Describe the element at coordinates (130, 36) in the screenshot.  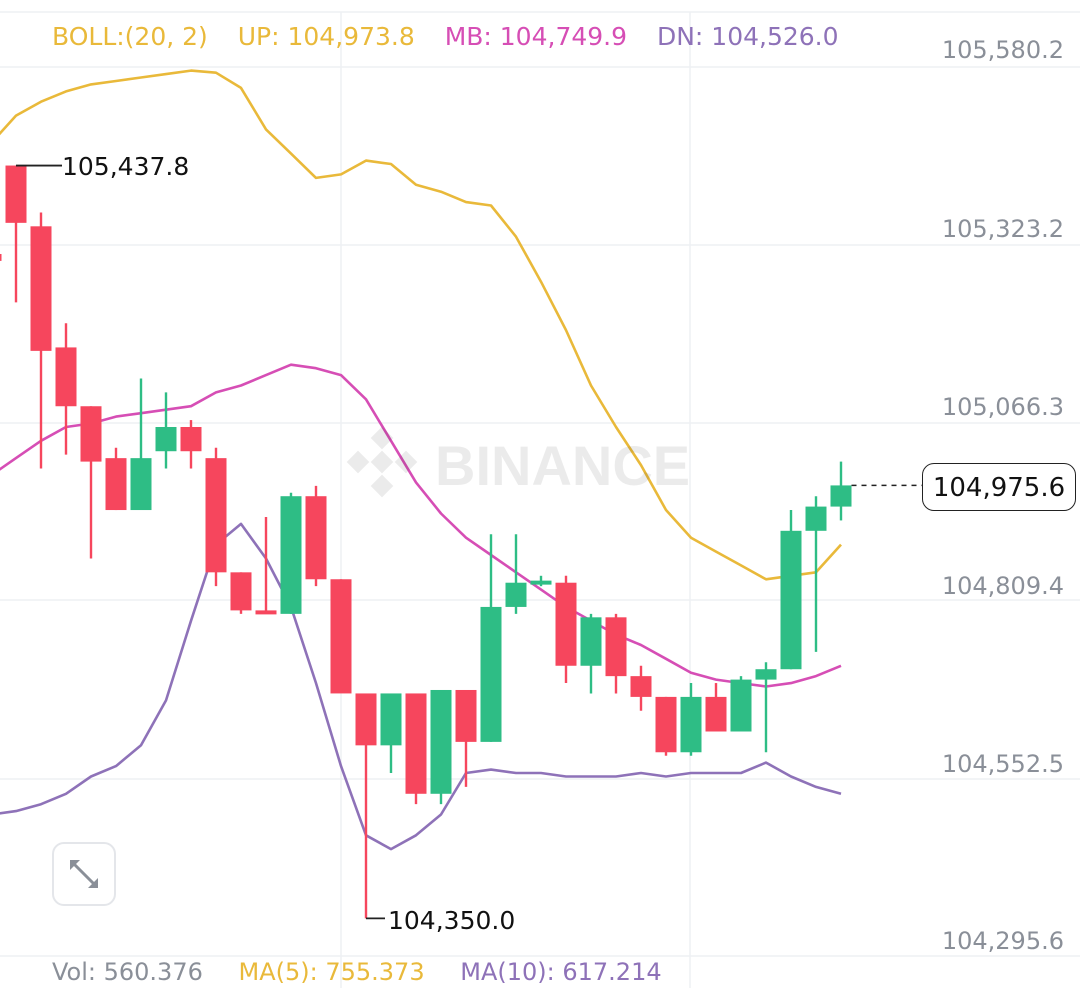
I see `boll-label: BOLL:(20, 2)` at that location.